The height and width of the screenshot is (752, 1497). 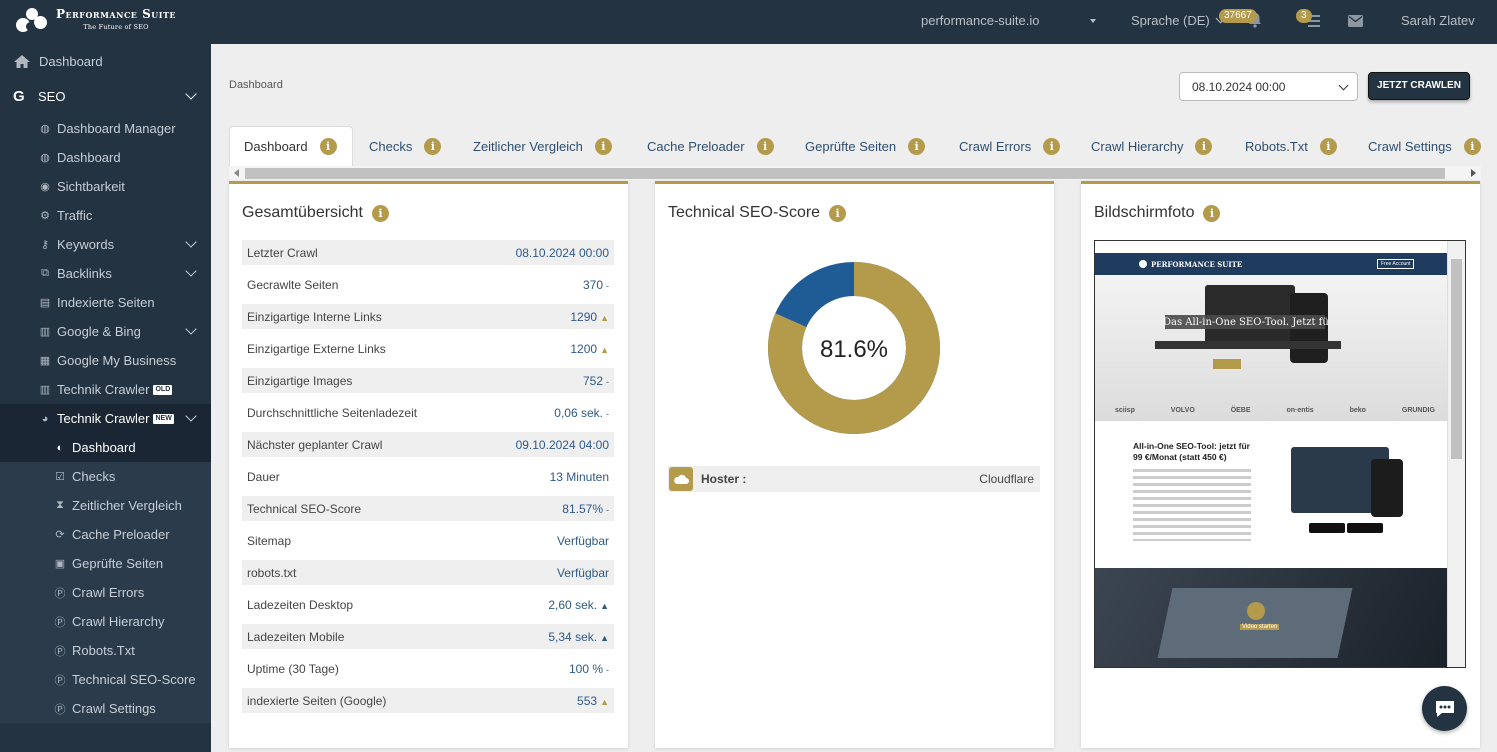 I want to click on scroll-thumb, so click(x=845, y=173).